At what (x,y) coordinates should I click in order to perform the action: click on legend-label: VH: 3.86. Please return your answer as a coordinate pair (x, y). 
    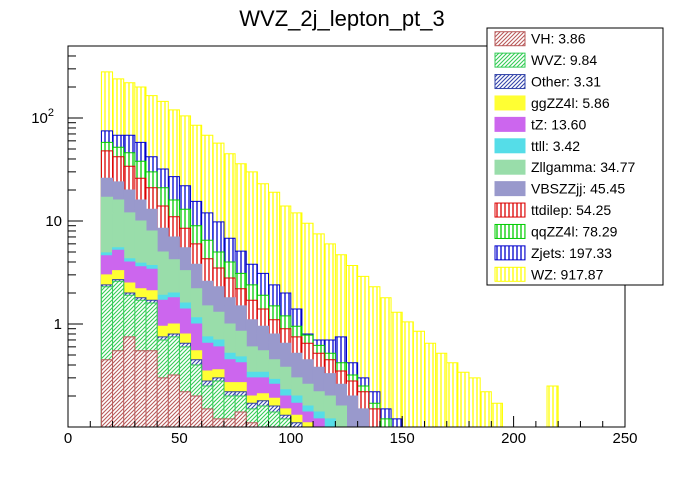
    Looking at the image, I should click on (558, 39).